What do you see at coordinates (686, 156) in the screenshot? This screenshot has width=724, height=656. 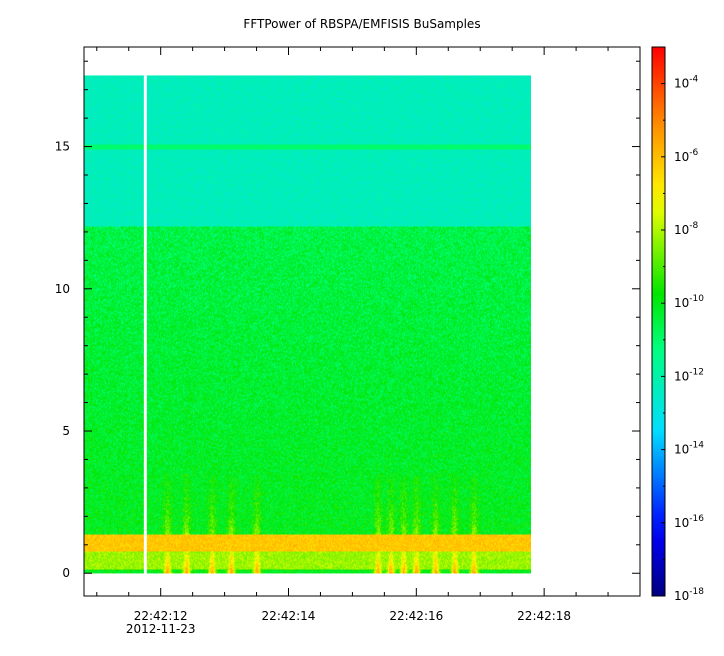 I see `colorbar-tick-label: 10⁻⁶` at bounding box center [686, 156].